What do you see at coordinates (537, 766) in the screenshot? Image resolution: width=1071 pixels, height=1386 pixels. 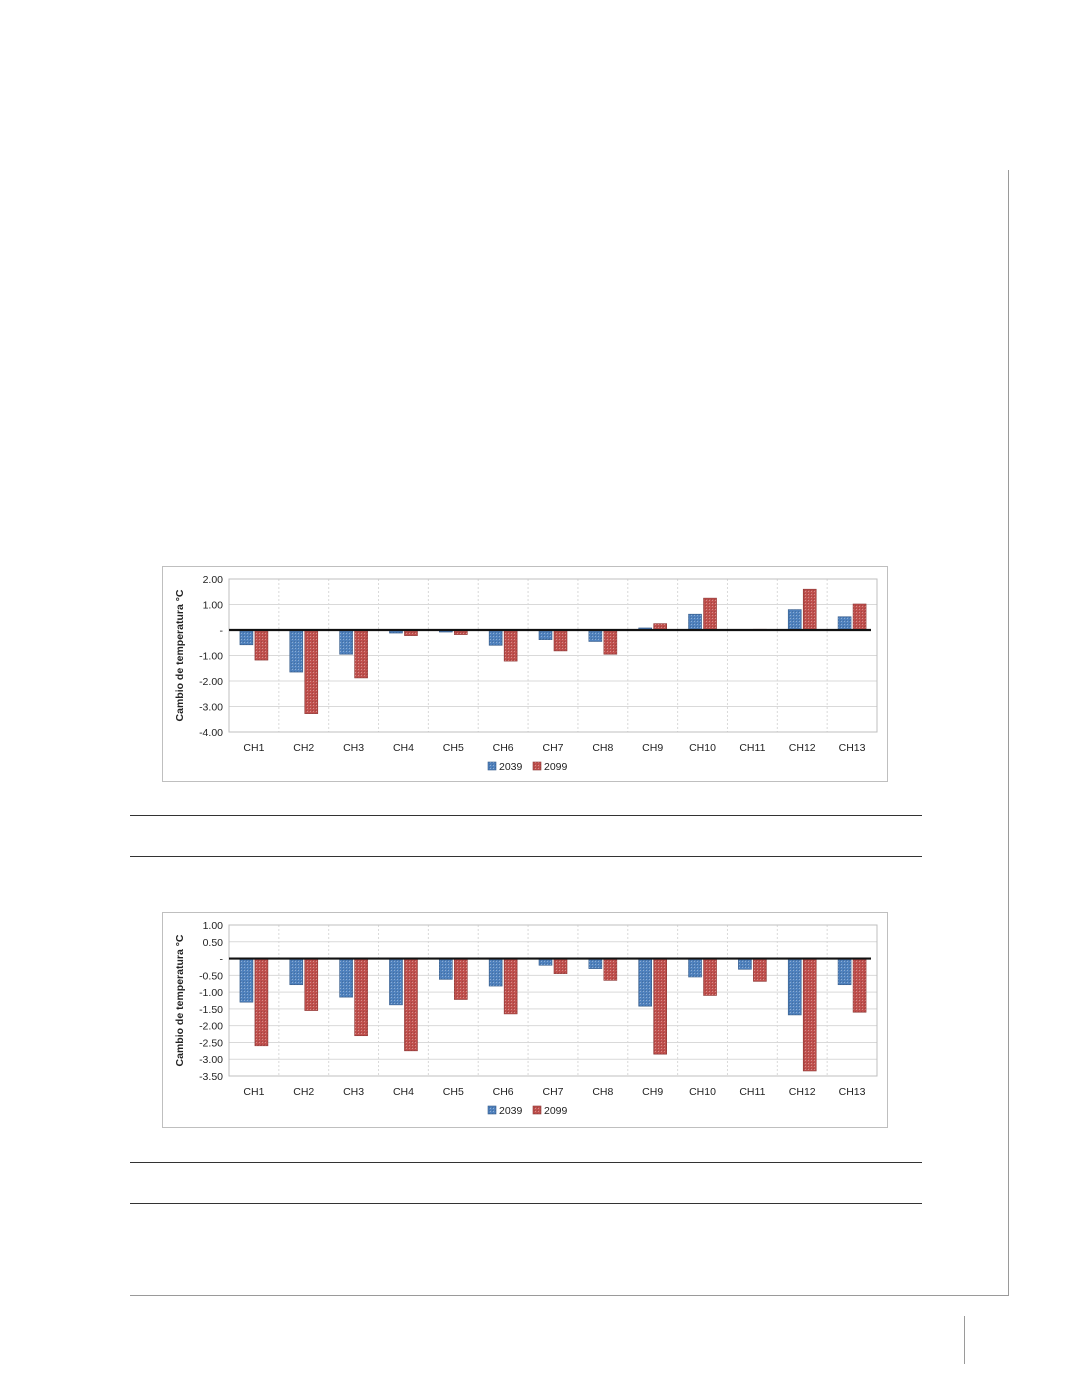 I see `legend-swatch-2099` at bounding box center [537, 766].